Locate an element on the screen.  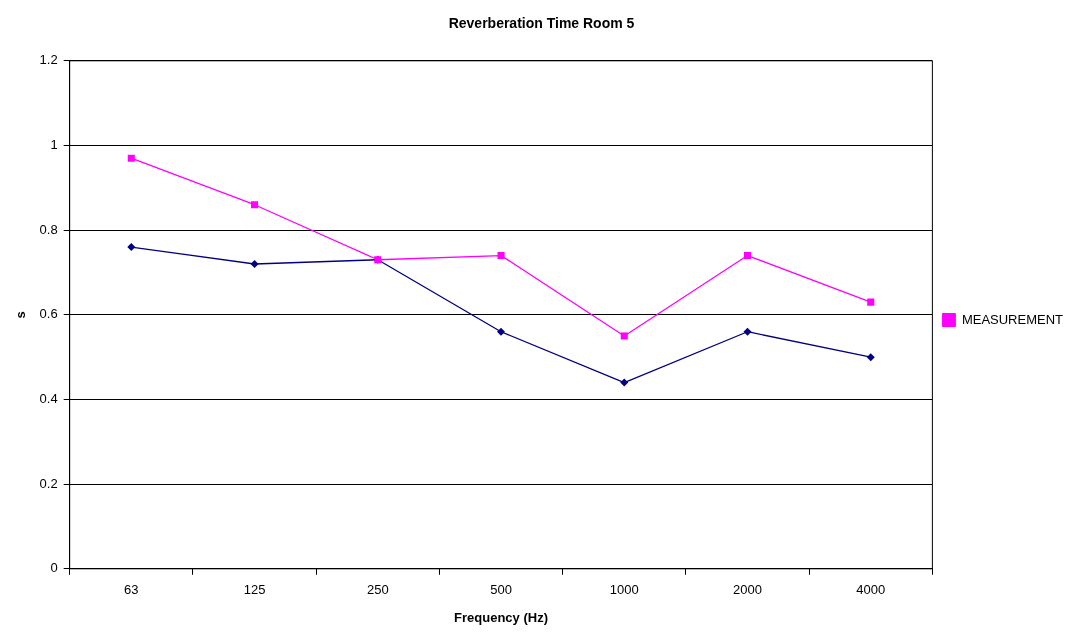
y-tick-label: 0.6 is located at coordinates (48, 314).